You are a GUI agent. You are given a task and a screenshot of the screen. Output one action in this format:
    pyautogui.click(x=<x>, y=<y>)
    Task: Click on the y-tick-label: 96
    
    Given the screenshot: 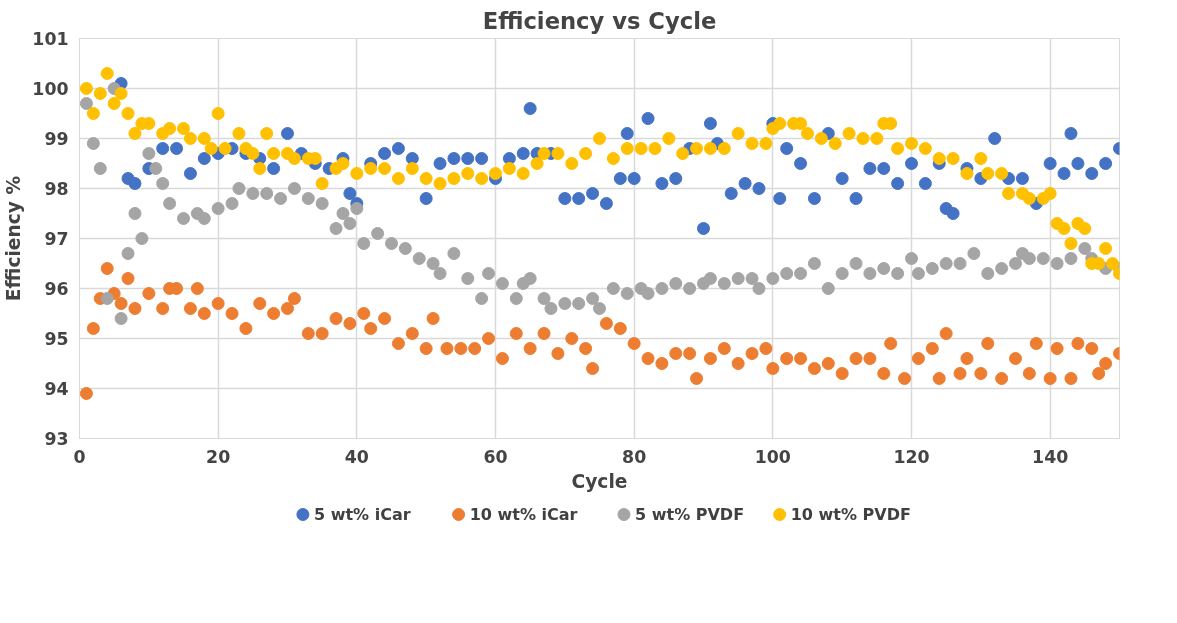 What is the action you would take?
    pyautogui.click(x=56, y=289)
    